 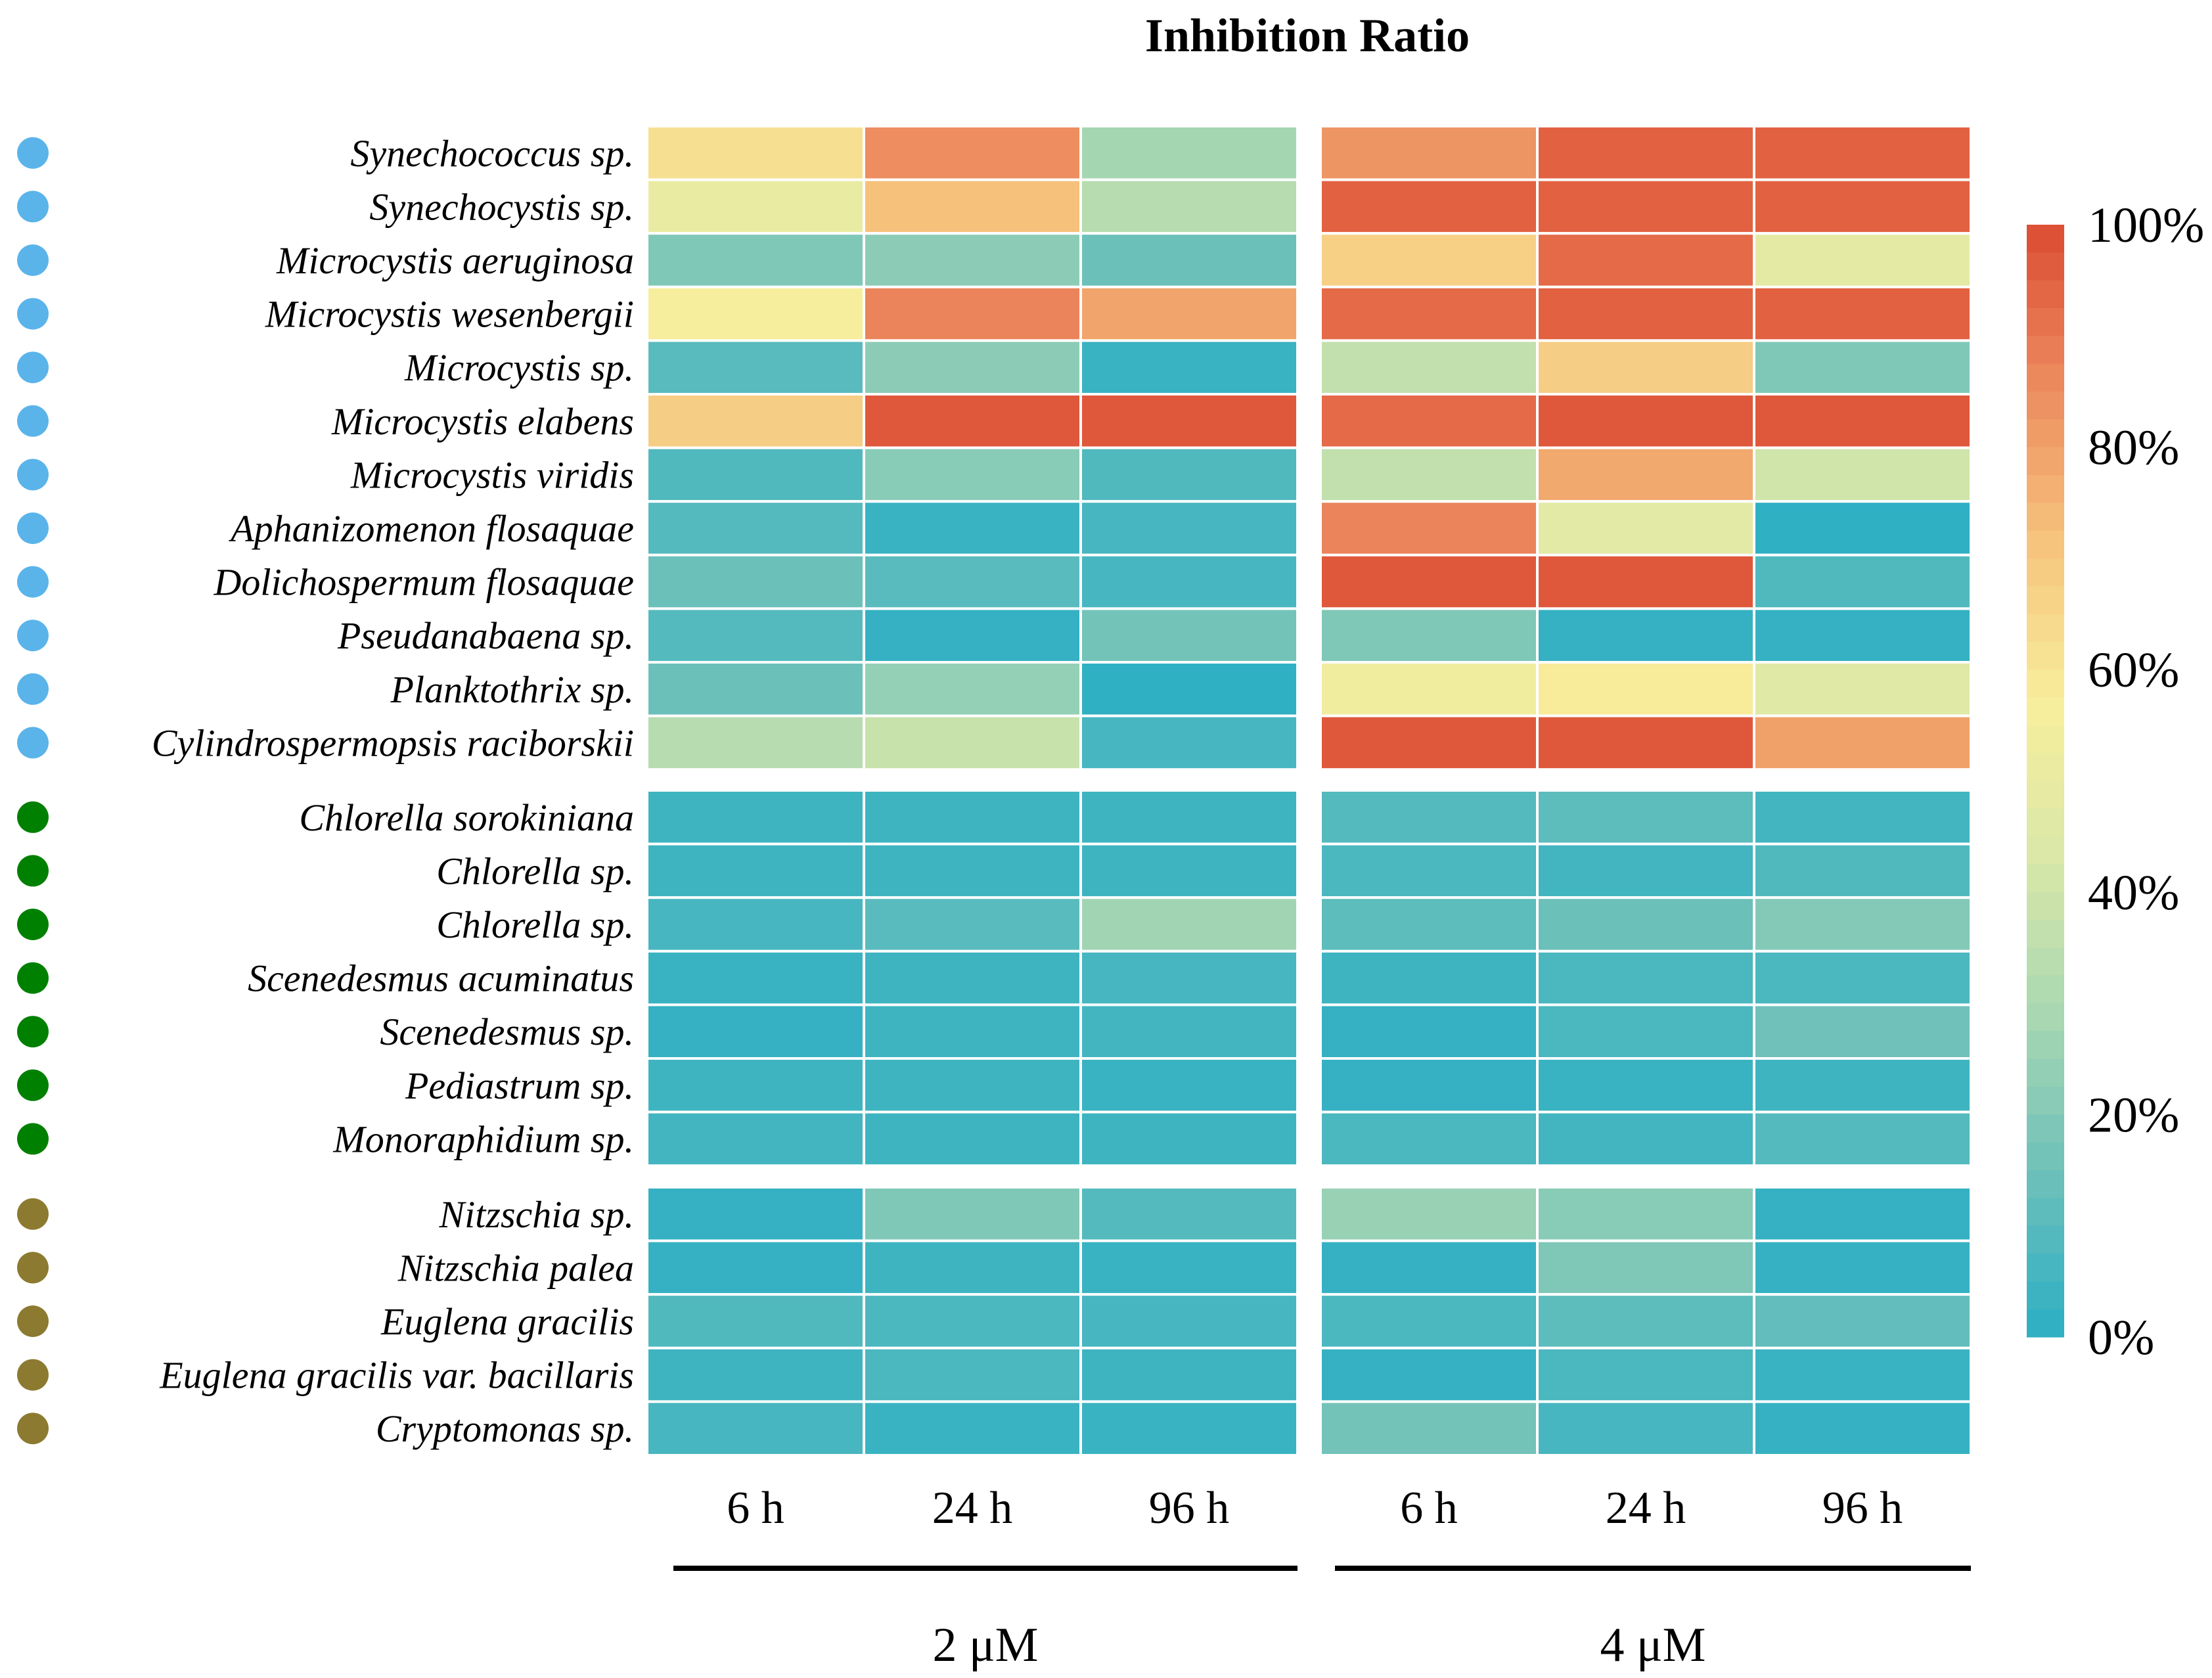 What do you see at coordinates (756, 1508) in the screenshot?
I see `column-label: 6 h` at bounding box center [756, 1508].